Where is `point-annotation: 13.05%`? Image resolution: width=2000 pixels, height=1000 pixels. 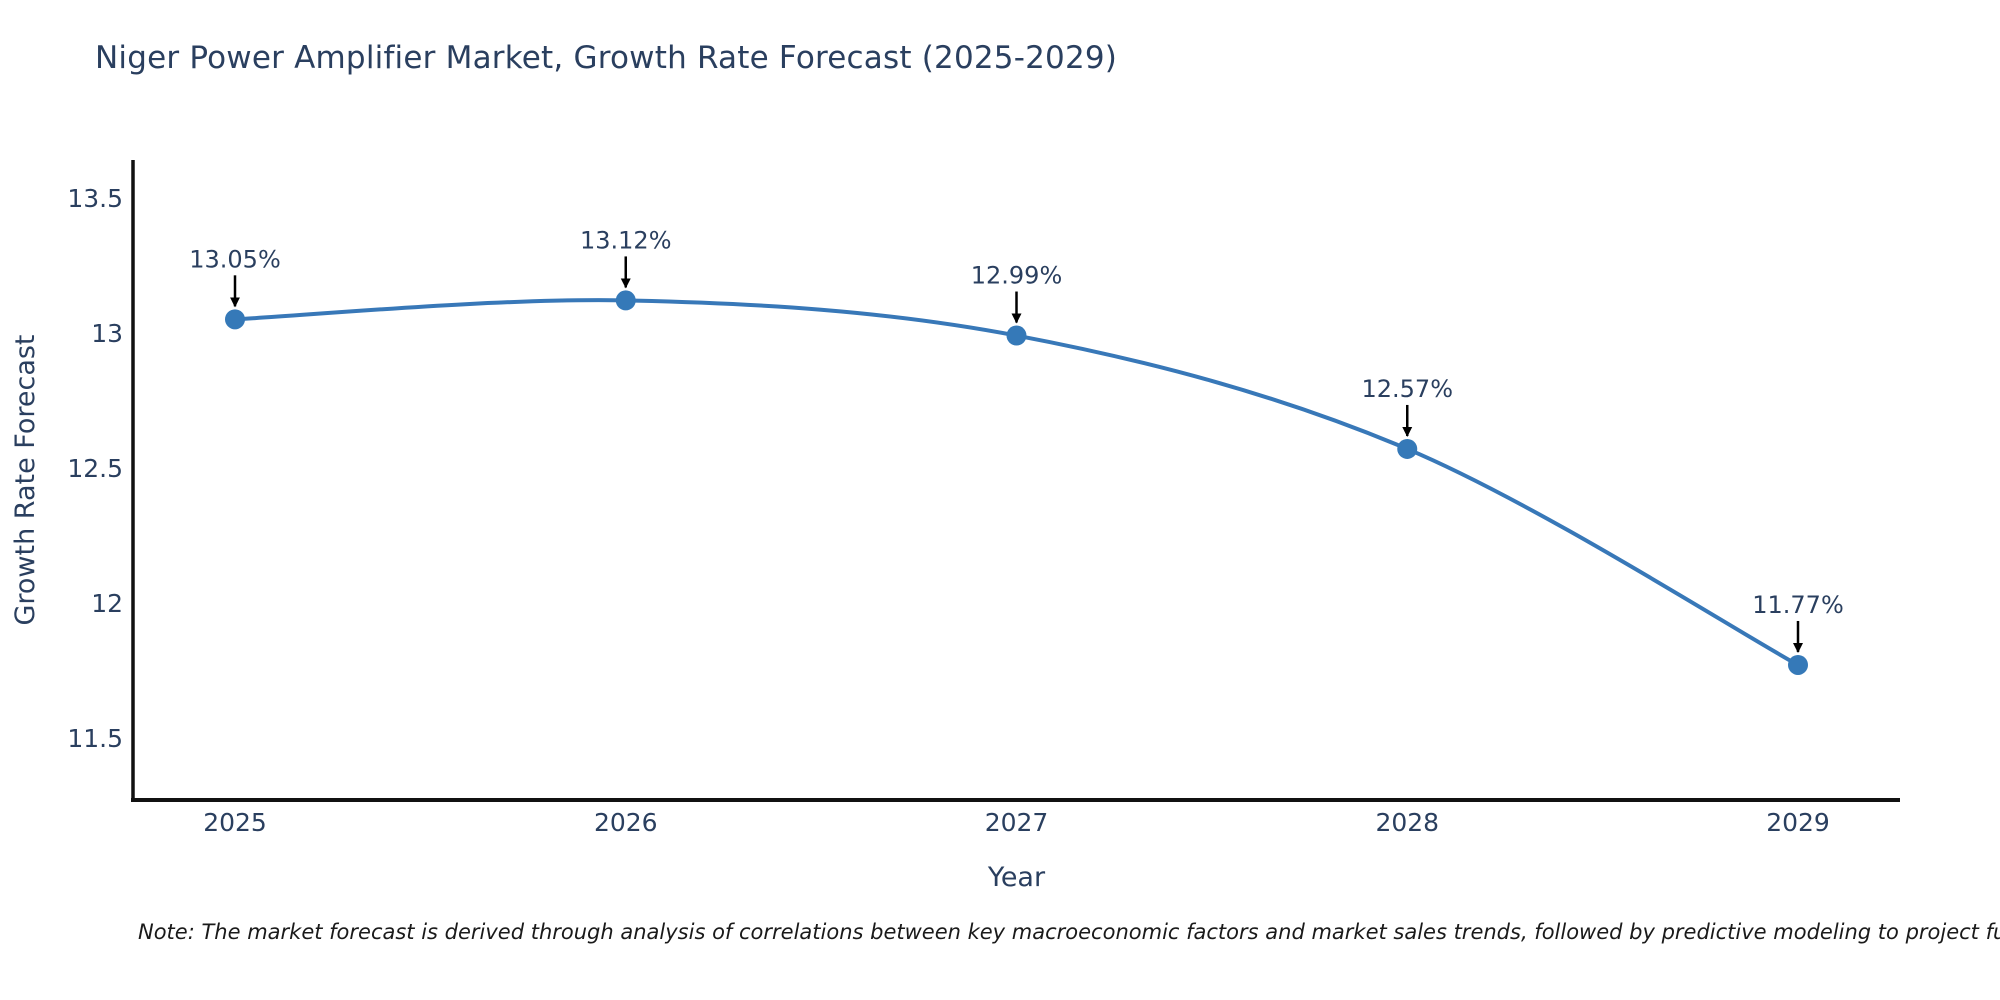
point-annotation: 13.05% is located at coordinates (235, 259).